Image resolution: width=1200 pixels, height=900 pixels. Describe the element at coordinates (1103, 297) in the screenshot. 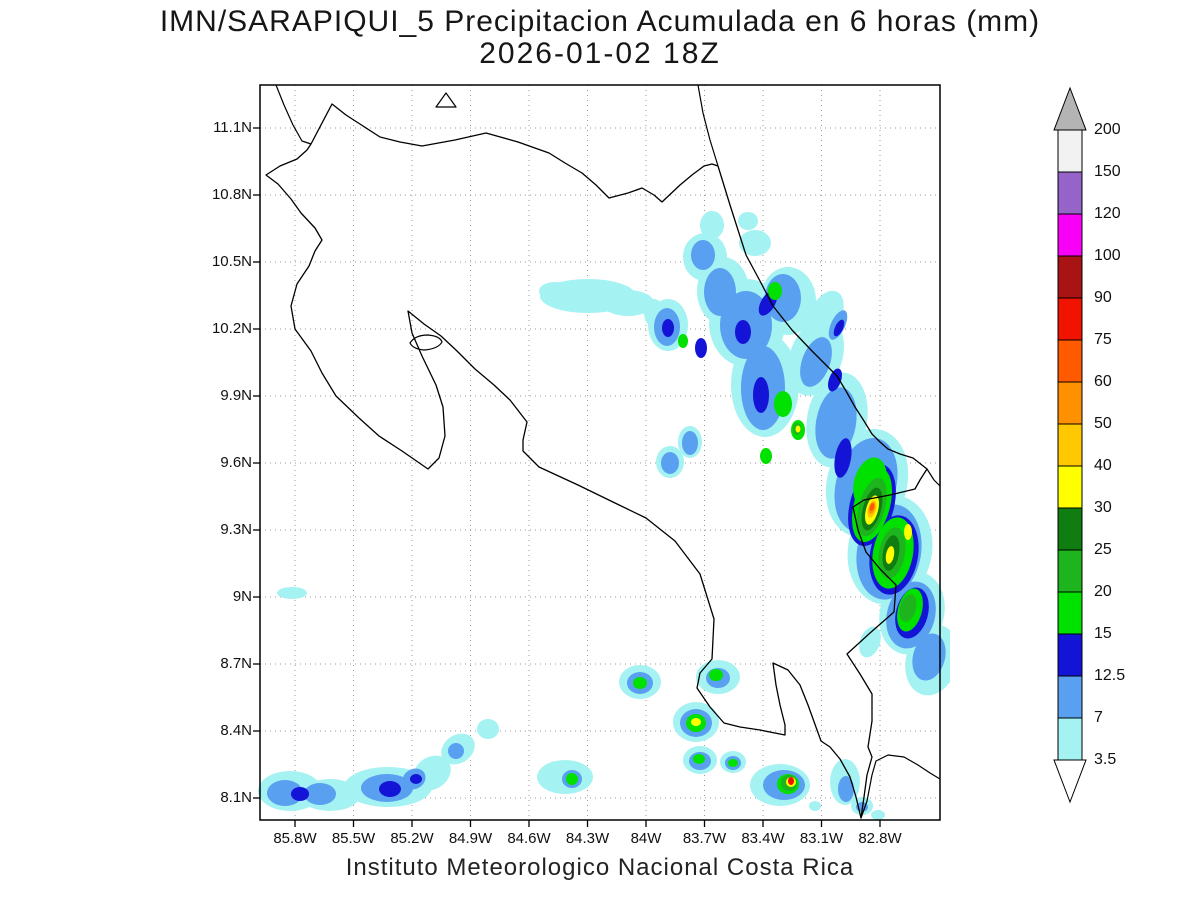

I see `colorbar-tick-label: 90` at that location.